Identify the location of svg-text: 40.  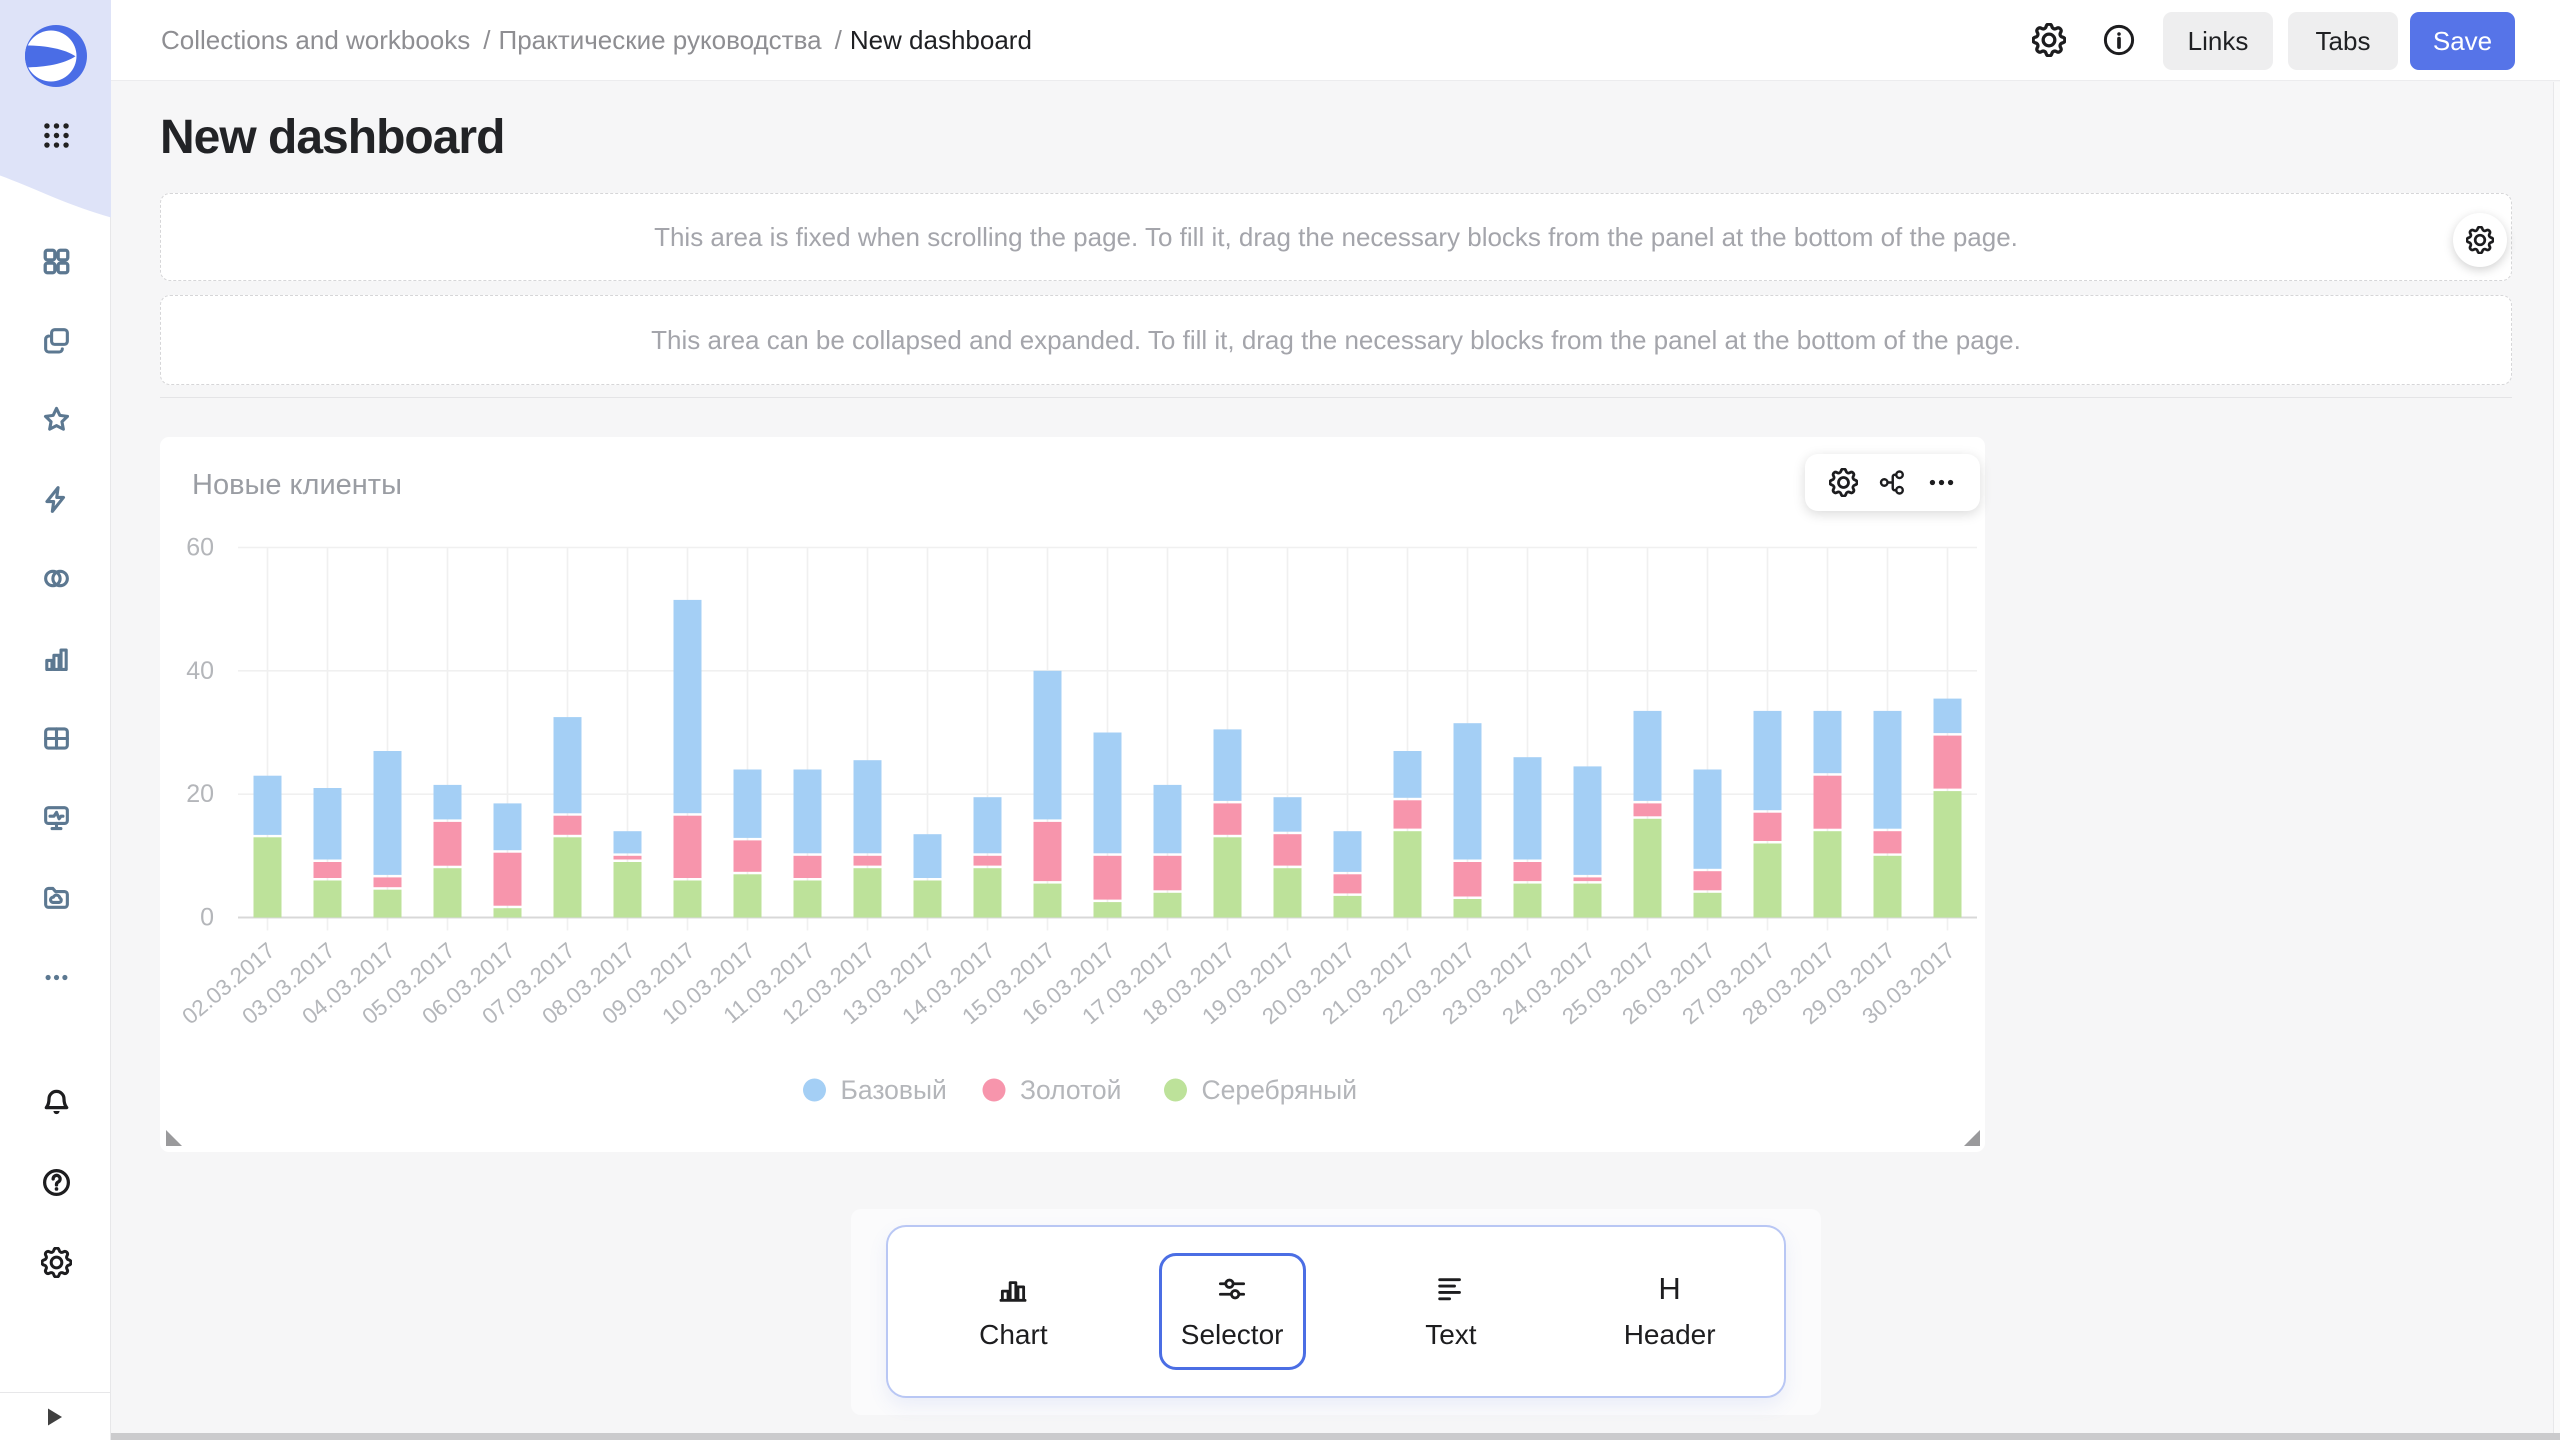
(200, 671).